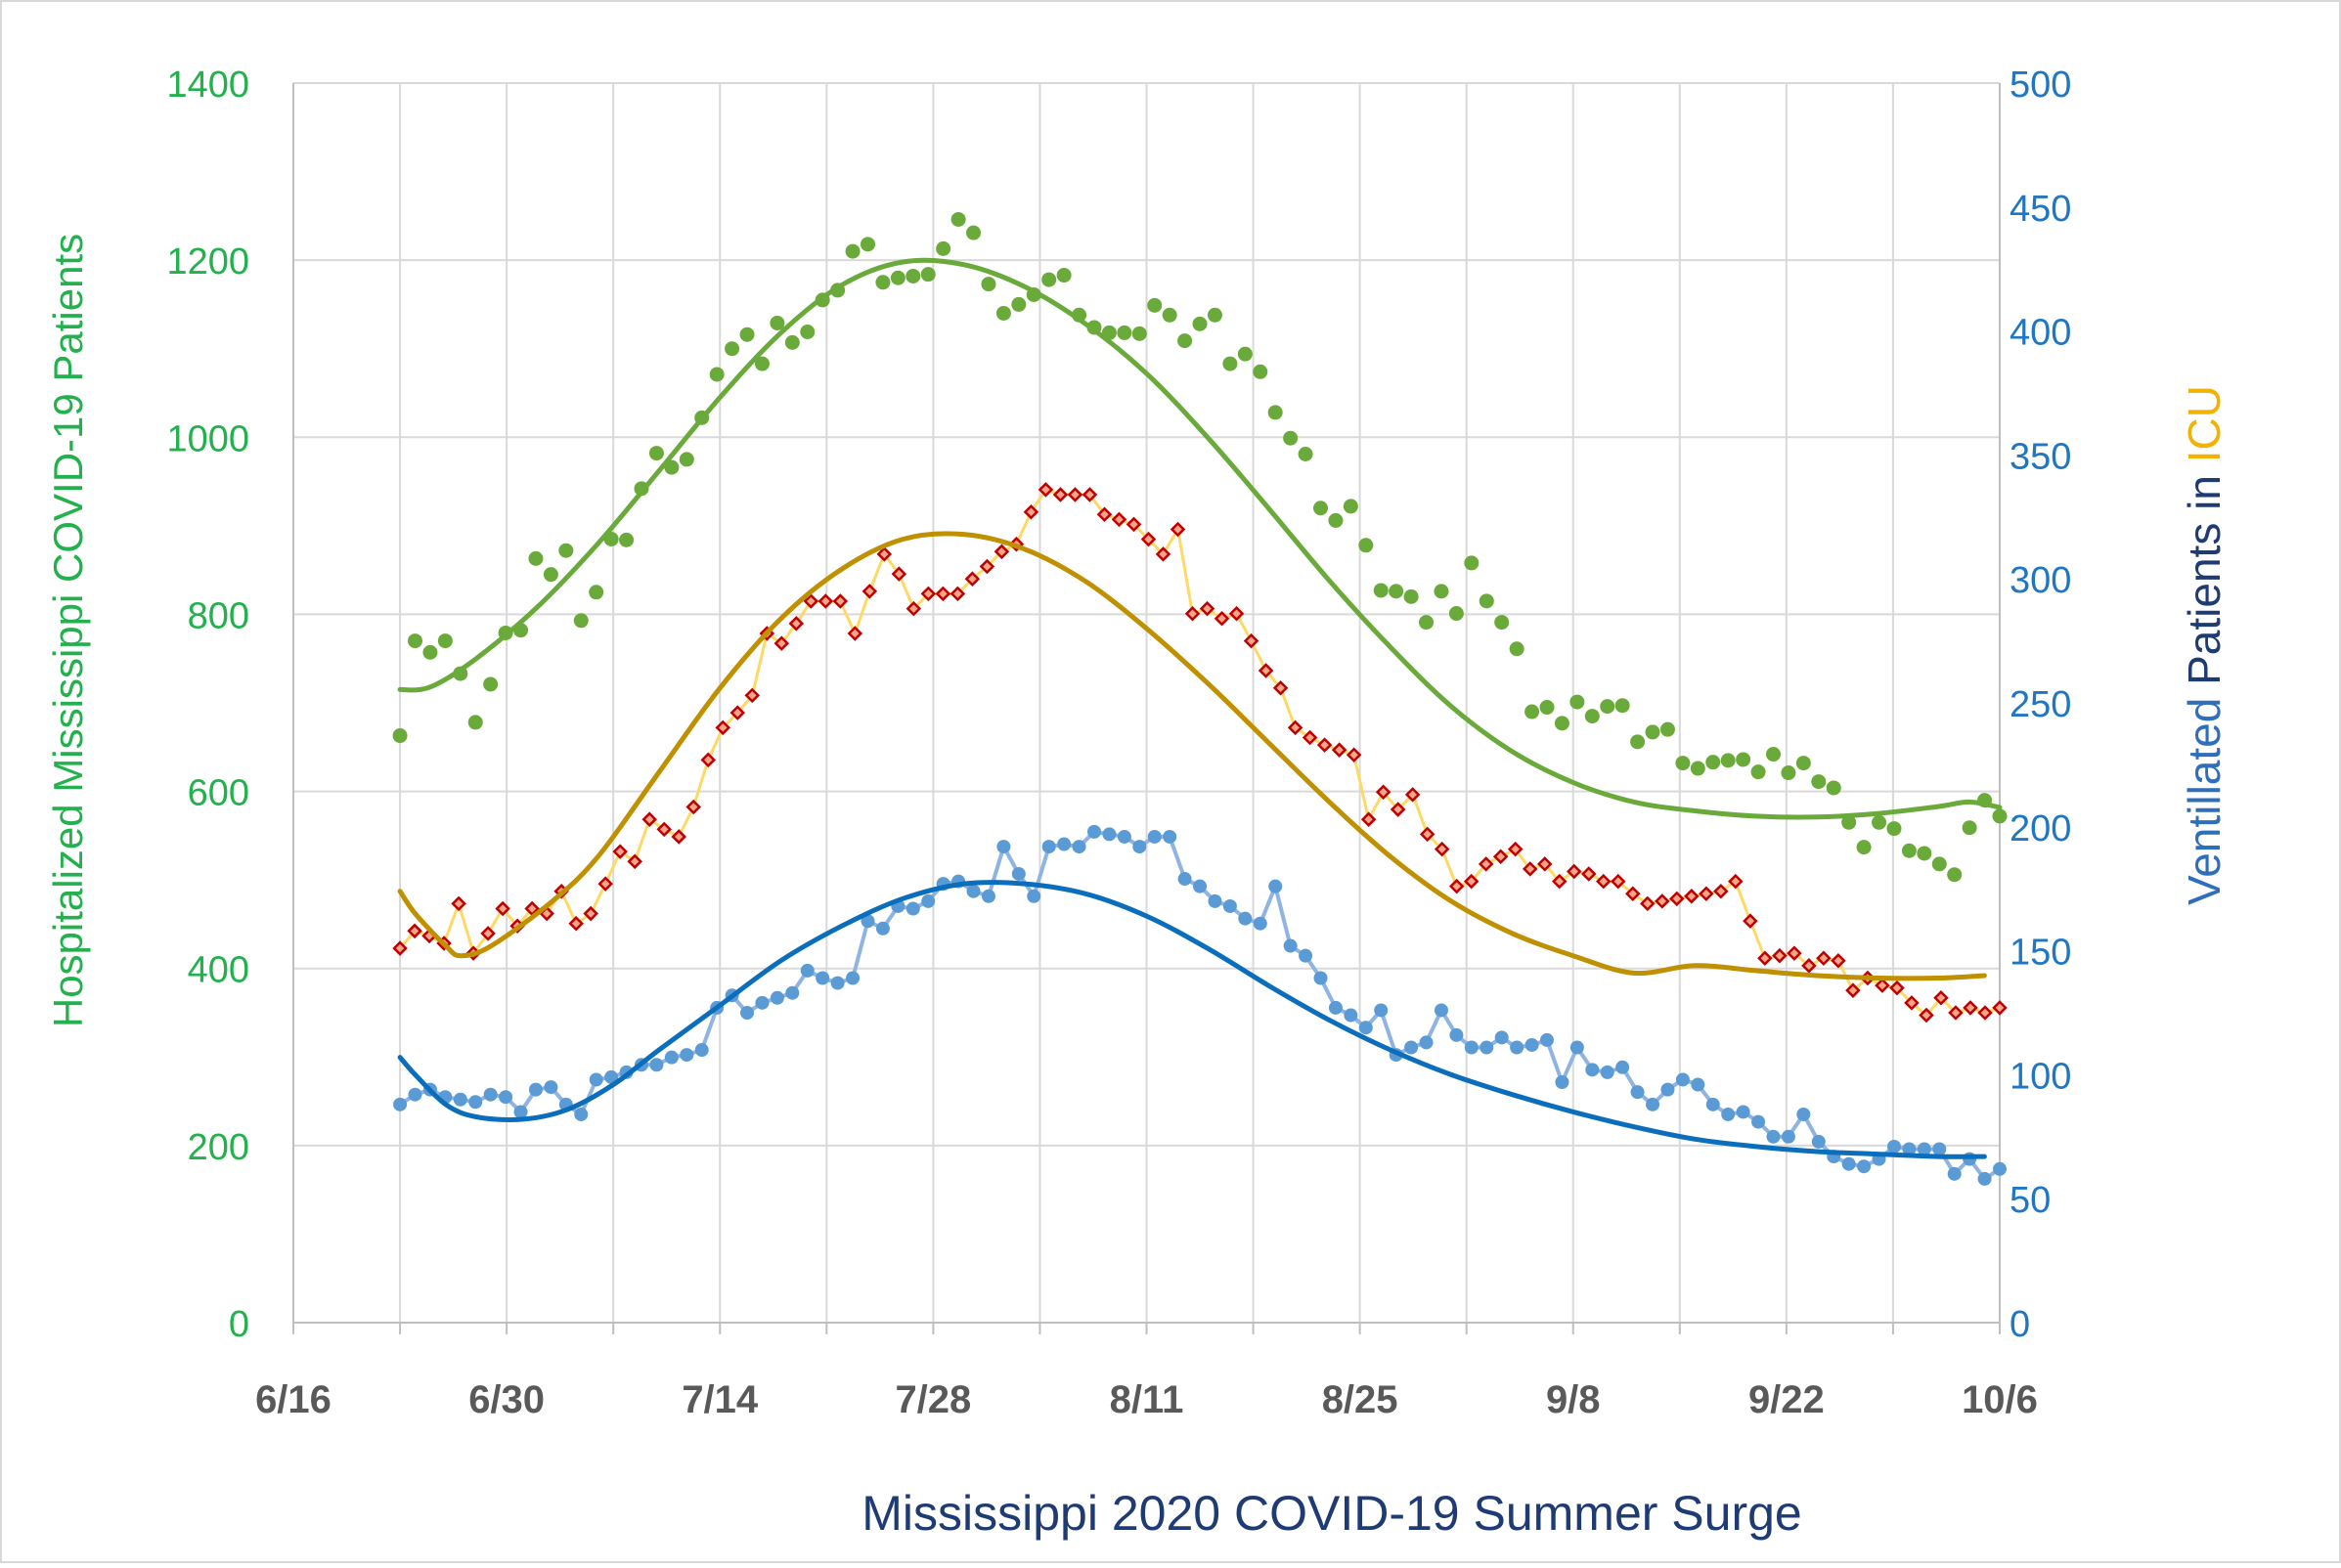  I want to click on y-tick-label-left: 800, so click(218, 615).